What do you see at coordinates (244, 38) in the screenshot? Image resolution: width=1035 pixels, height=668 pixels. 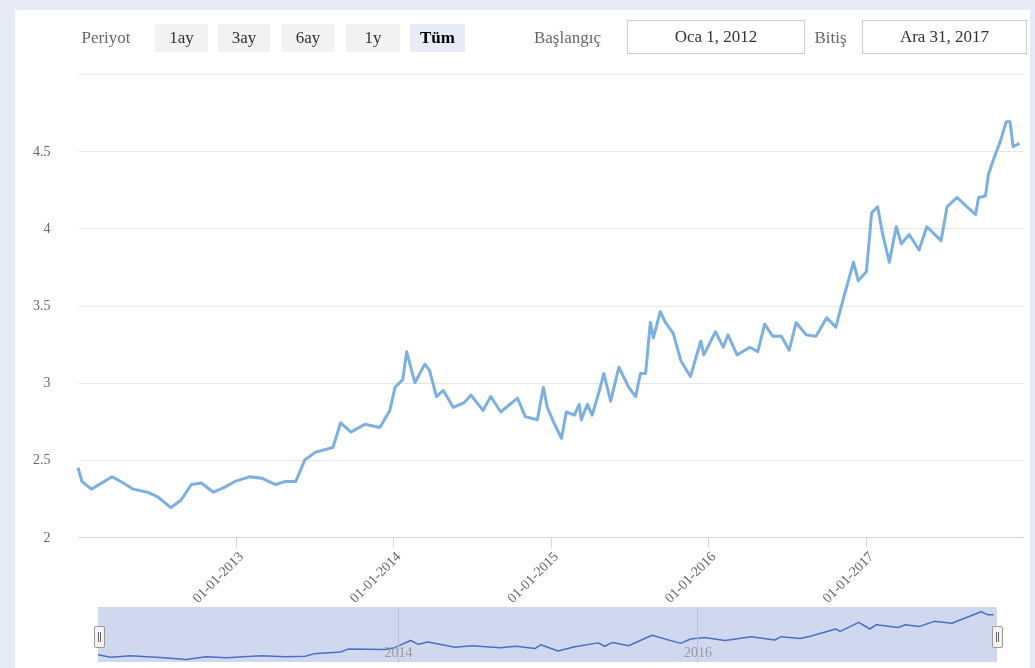 I see `text: 3ay` at bounding box center [244, 38].